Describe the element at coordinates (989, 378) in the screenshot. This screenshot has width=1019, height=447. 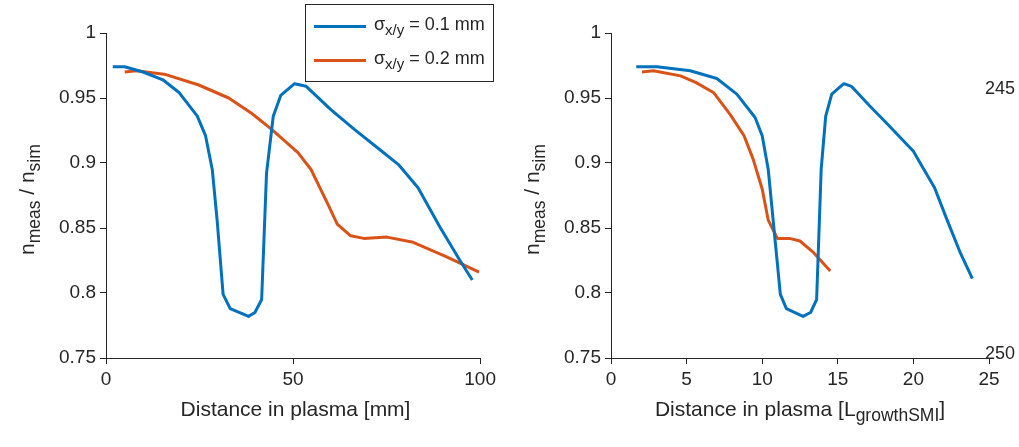
I see `x-tick-label: 25` at that location.